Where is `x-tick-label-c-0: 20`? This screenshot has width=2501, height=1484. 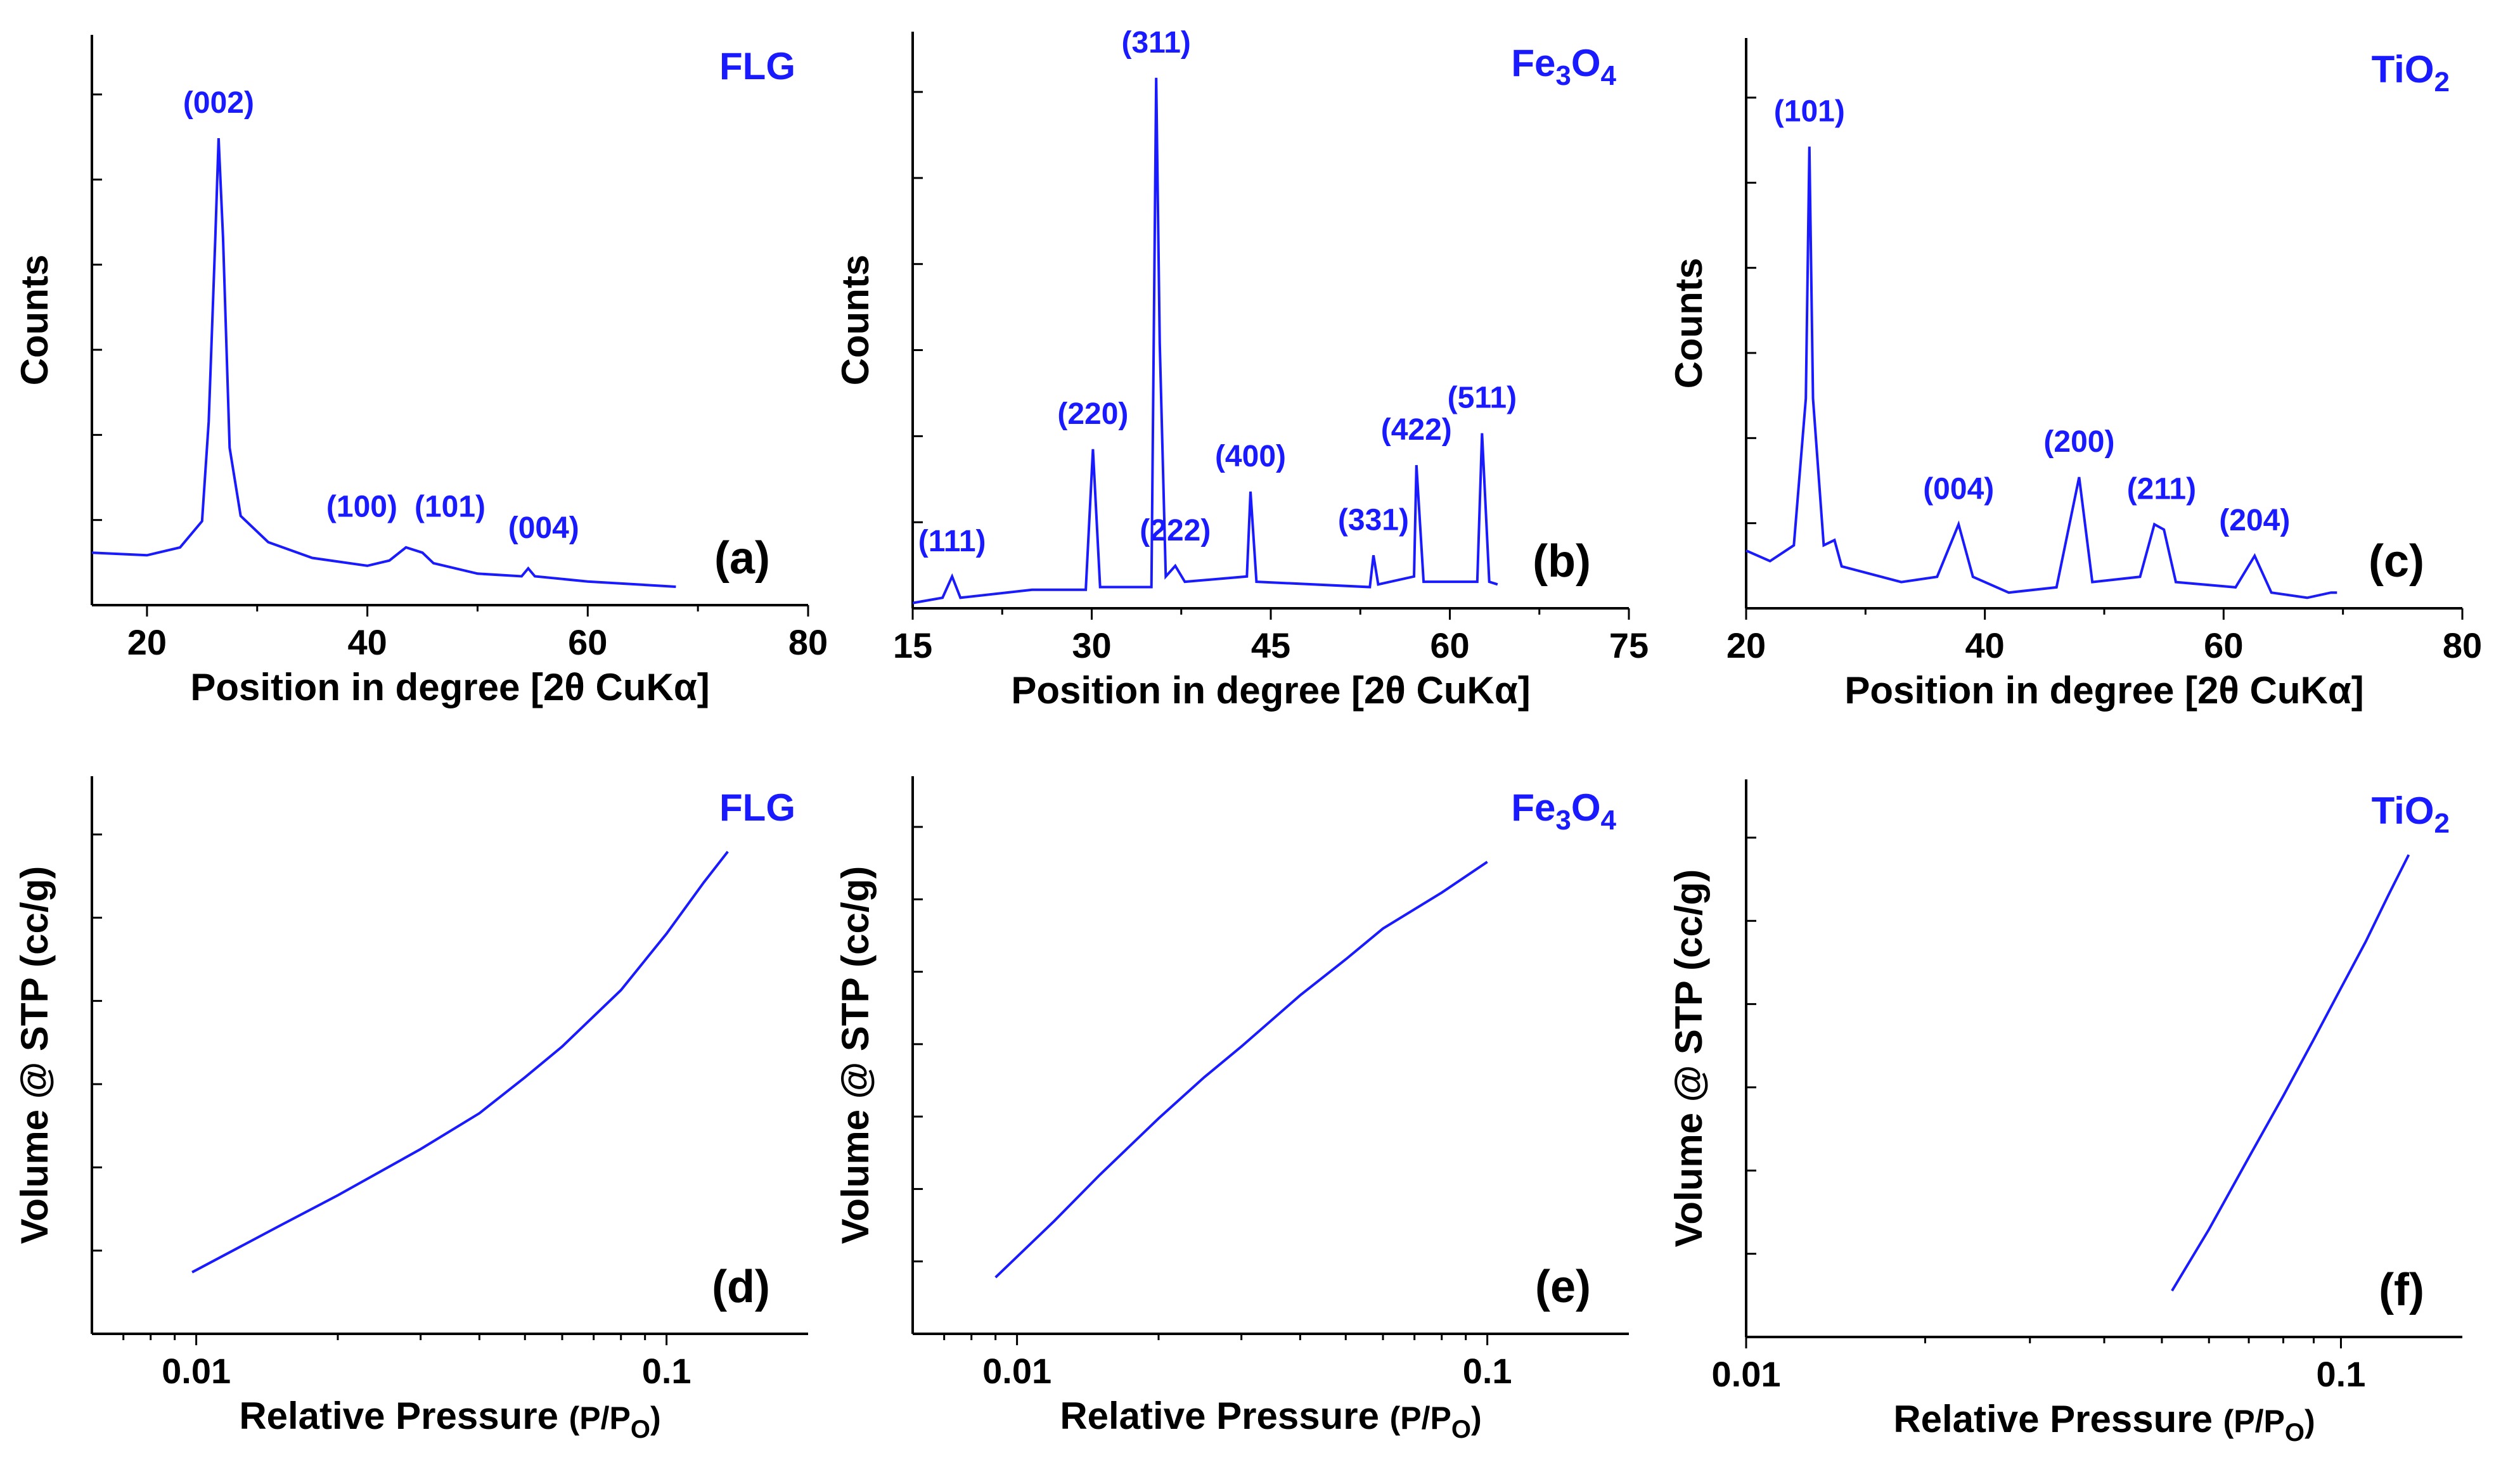
x-tick-label-c-0: 20 is located at coordinates (1746, 645).